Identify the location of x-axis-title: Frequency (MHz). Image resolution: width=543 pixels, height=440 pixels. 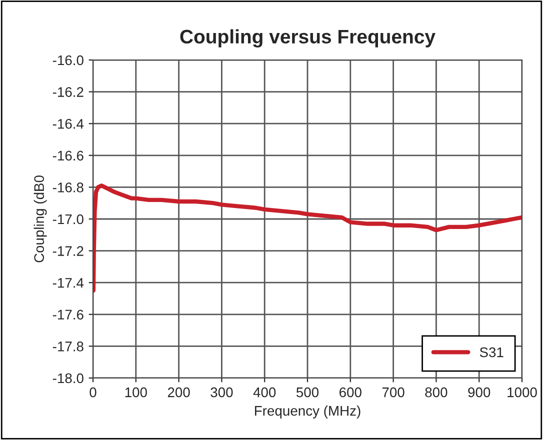
(307, 412).